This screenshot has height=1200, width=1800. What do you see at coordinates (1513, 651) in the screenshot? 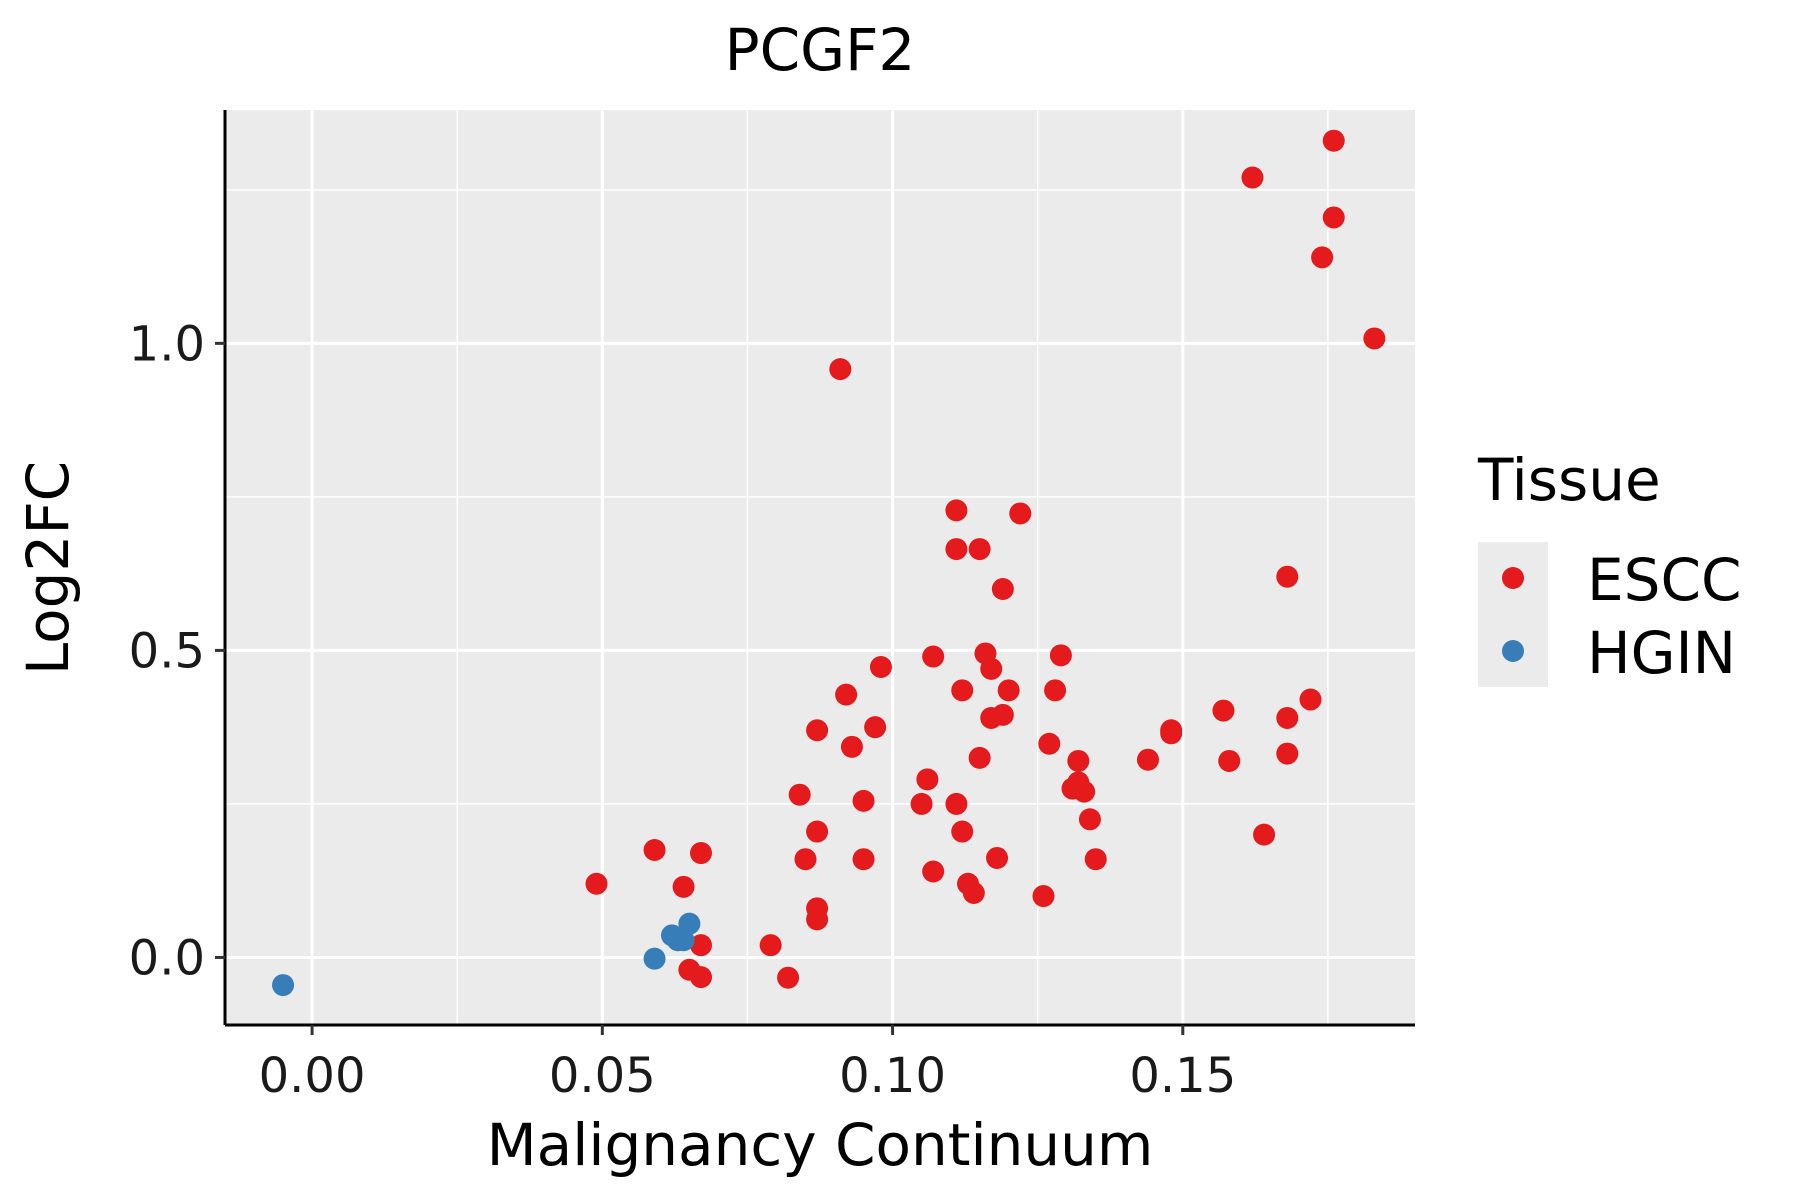
I see `legend-key-hgin` at bounding box center [1513, 651].